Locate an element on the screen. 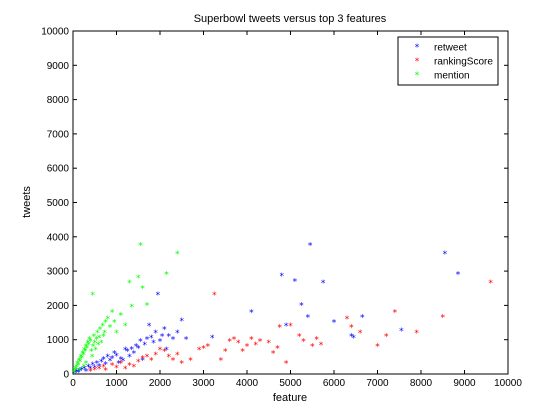 This screenshot has height=420, width=560. x-tick-label: 0 is located at coordinates (73, 383).